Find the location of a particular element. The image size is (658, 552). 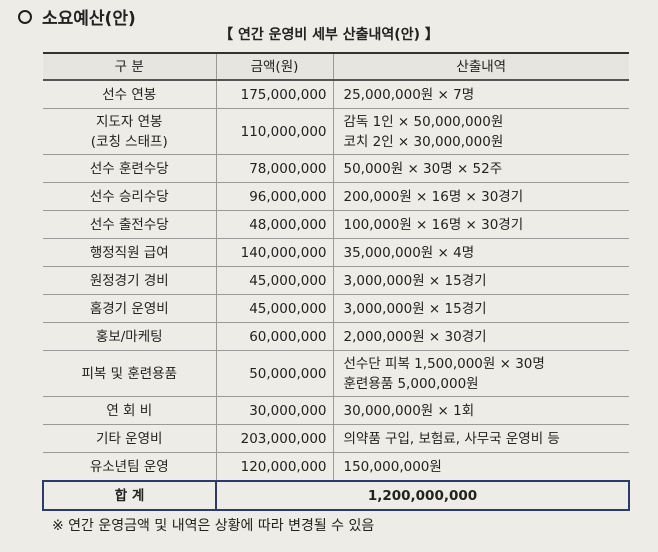

item-cell: 기타 운영비 is located at coordinates (130, 438).